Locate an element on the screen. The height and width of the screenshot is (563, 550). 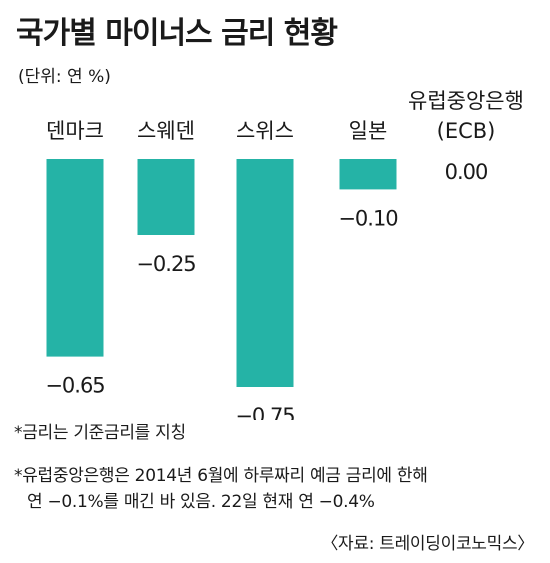
footnote-1: *금리는 기준금리를 지칭 is located at coordinates (100, 433).